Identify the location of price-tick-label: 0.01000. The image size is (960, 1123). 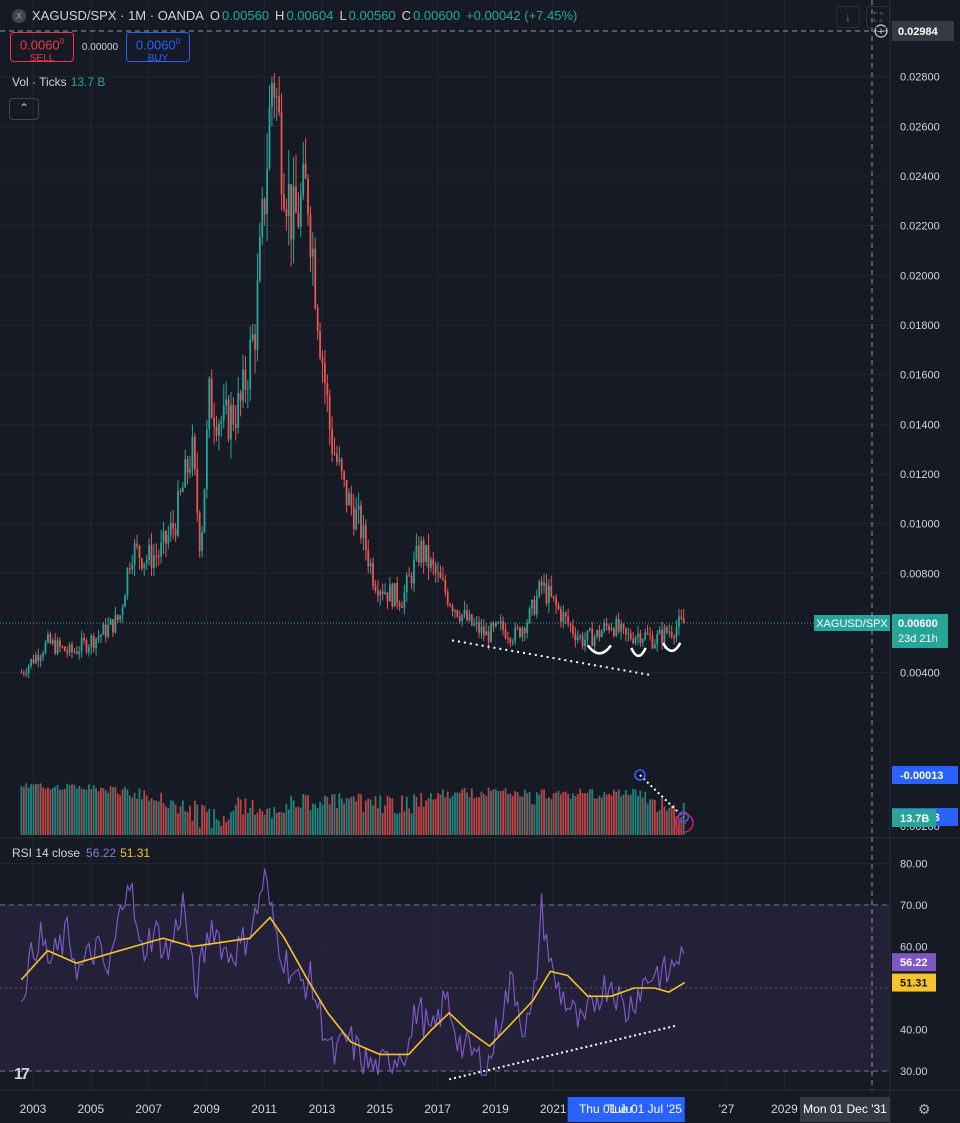
(920, 525).